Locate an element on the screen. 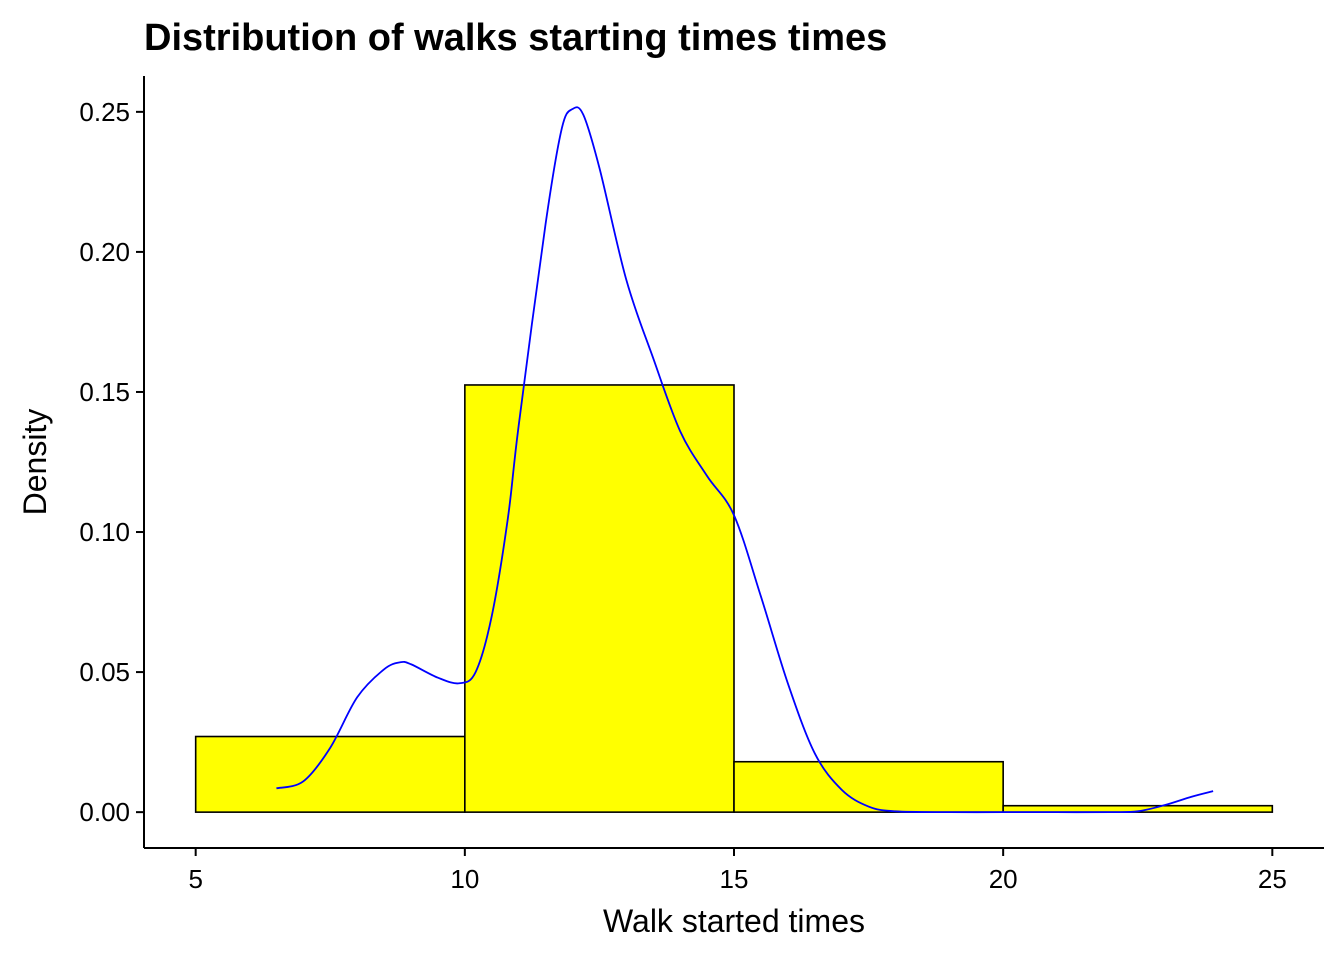 Image resolution: width=1344 pixels, height=960 pixels. y-tick-label: 0.10 is located at coordinates (104, 532).